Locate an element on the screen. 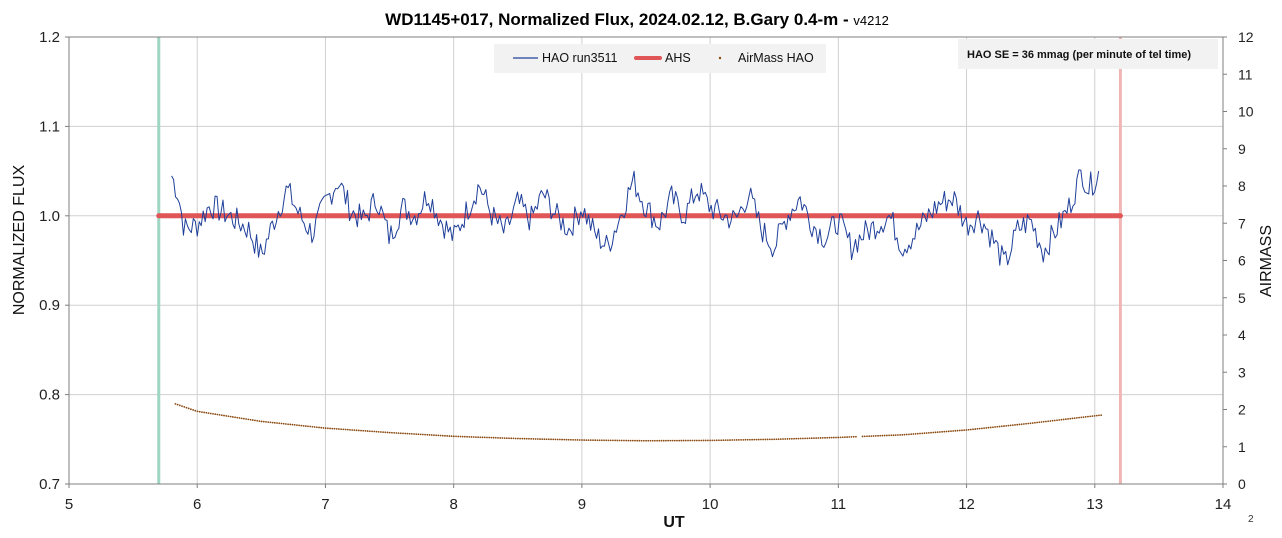 The width and height of the screenshot is (1282, 538). x-tick-label: 14 is located at coordinates (1223, 504).